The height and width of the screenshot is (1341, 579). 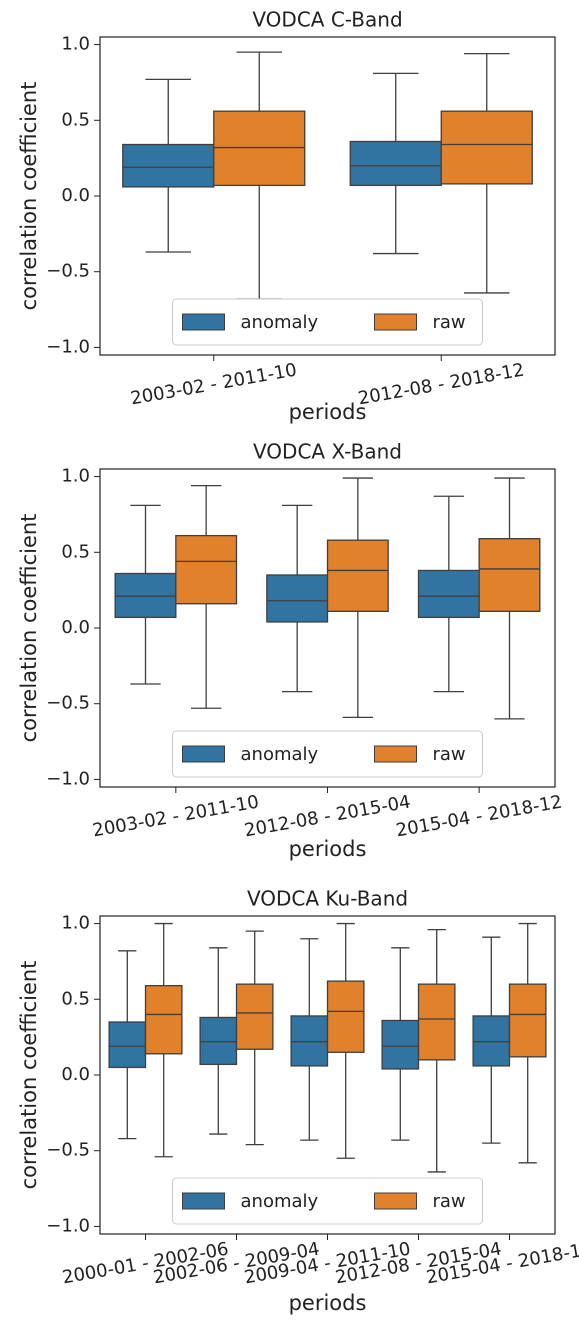 I want to click on x-tick-label: 2012-08 - 2018-12, so click(x=440, y=385).